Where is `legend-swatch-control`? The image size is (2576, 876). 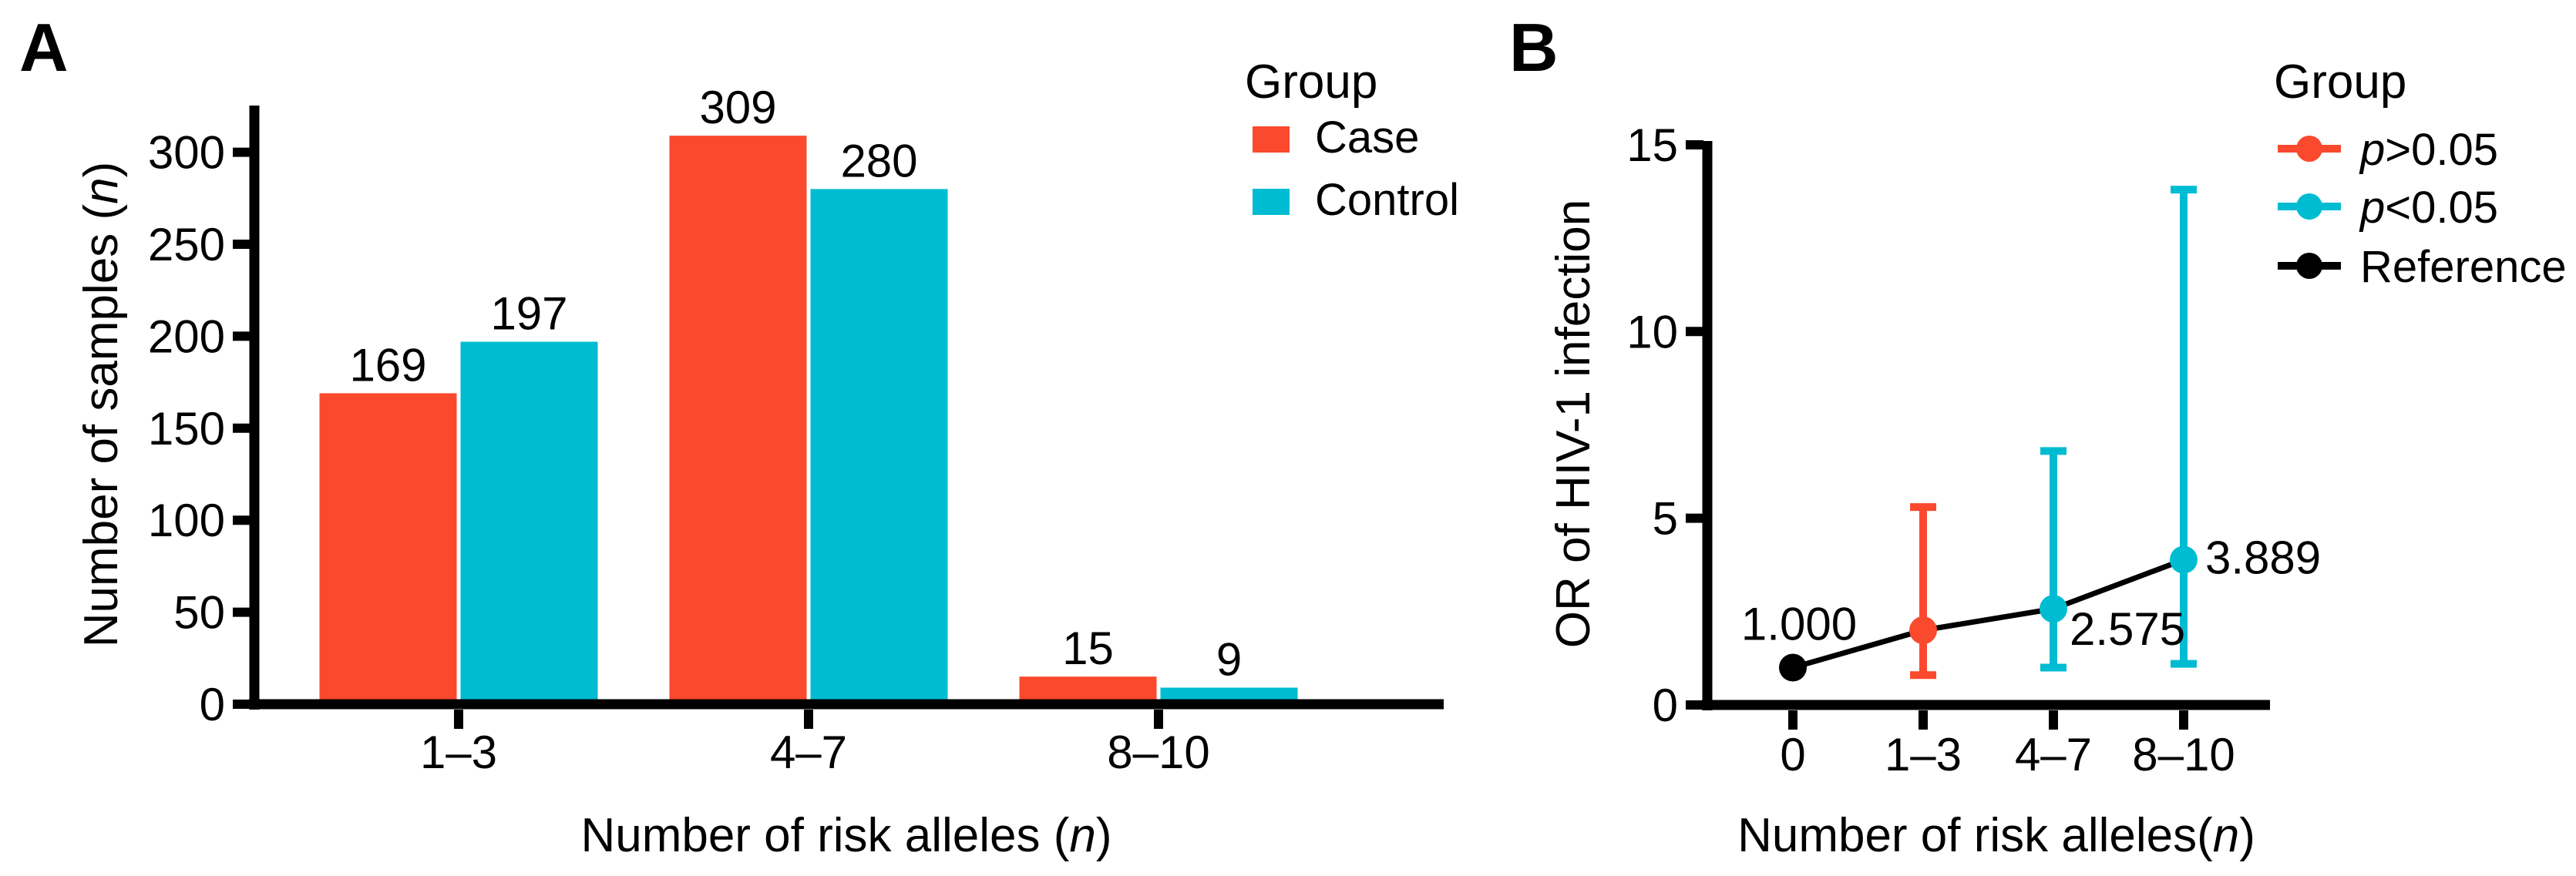
legend-swatch-control is located at coordinates (1271, 202).